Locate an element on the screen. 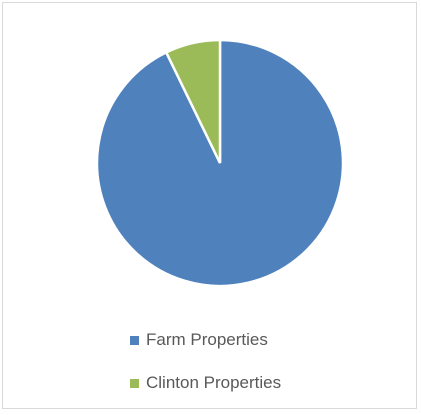 The height and width of the screenshot is (415, 421). legend-item-farm-properties: Farm Properties is located at coordinates (205, 340).